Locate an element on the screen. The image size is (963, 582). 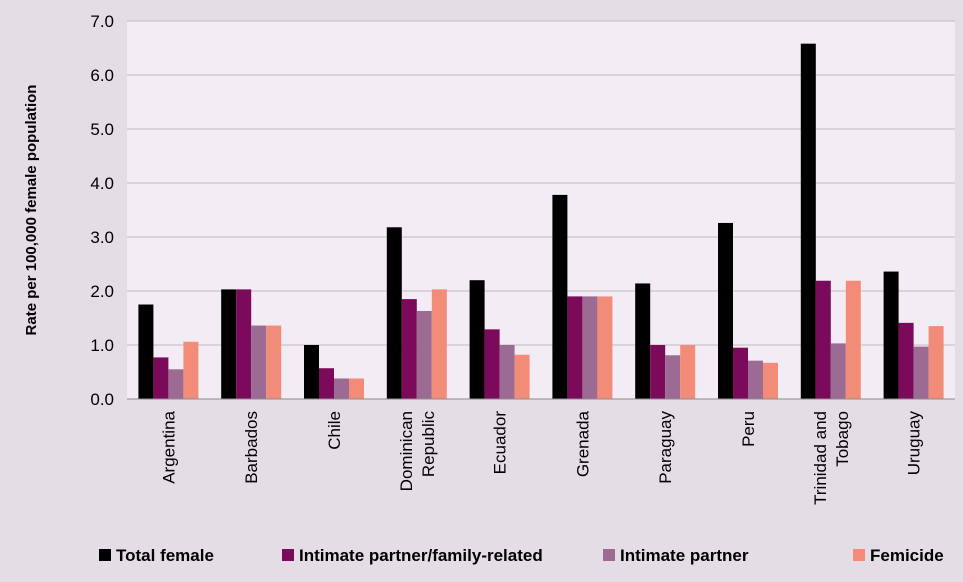
legend-label: Total female is located at coordinates (165, 555).